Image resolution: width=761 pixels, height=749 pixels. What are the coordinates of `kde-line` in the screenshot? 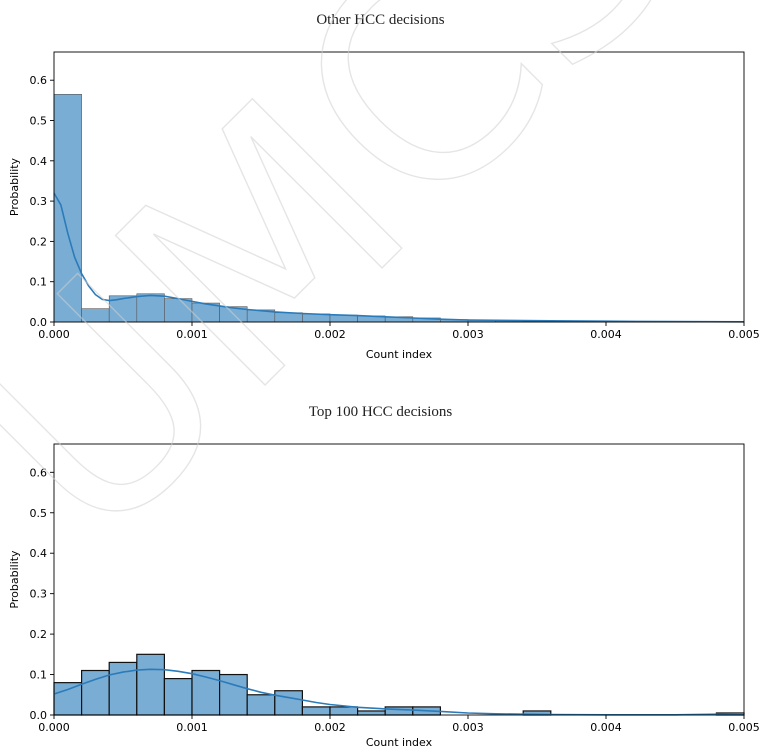 It's located at (399, 692).